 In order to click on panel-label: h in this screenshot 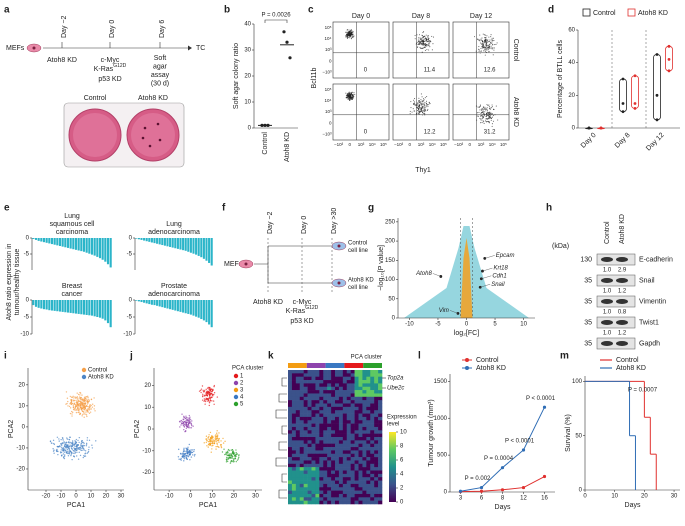, I will do `click(549, 208)`.